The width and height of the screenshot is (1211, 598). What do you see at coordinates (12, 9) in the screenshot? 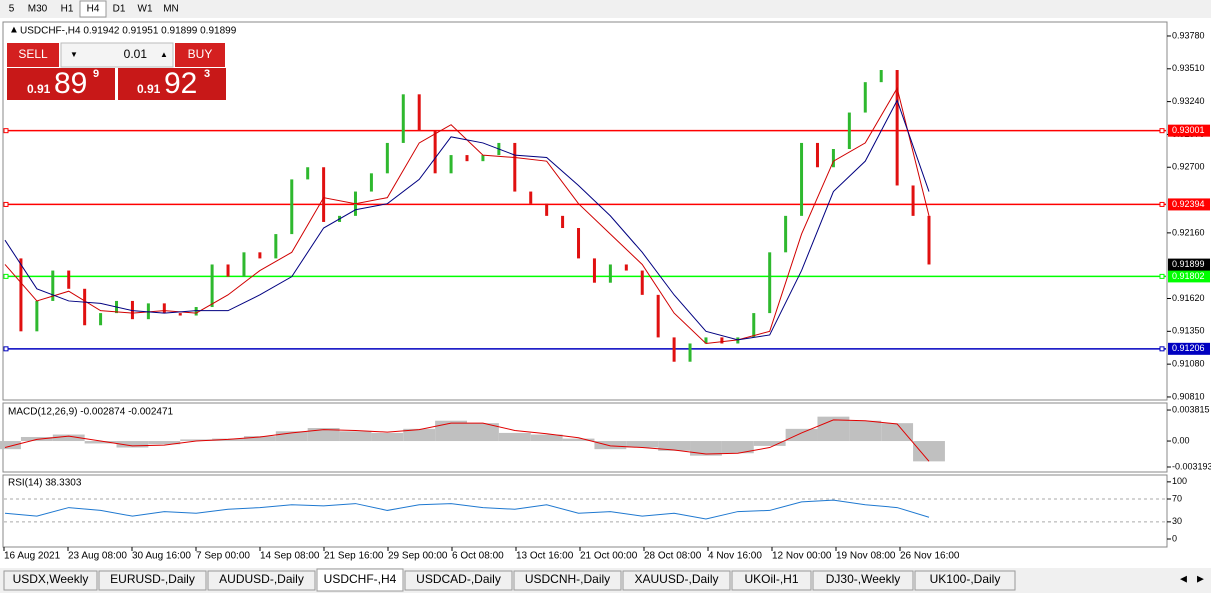
I see `timeframe-button: 5` at bounding box center [12, 9].